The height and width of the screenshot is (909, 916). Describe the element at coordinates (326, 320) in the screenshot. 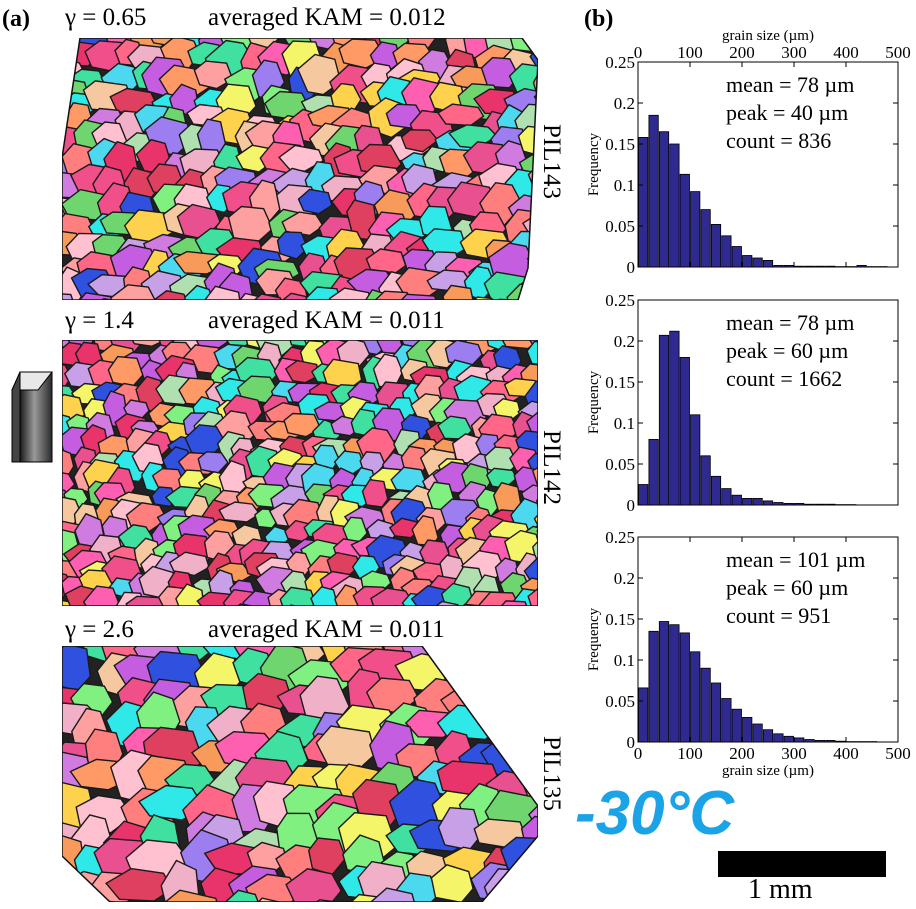

I see `map-2-kam: averaged KAM = 0.011` at that location.